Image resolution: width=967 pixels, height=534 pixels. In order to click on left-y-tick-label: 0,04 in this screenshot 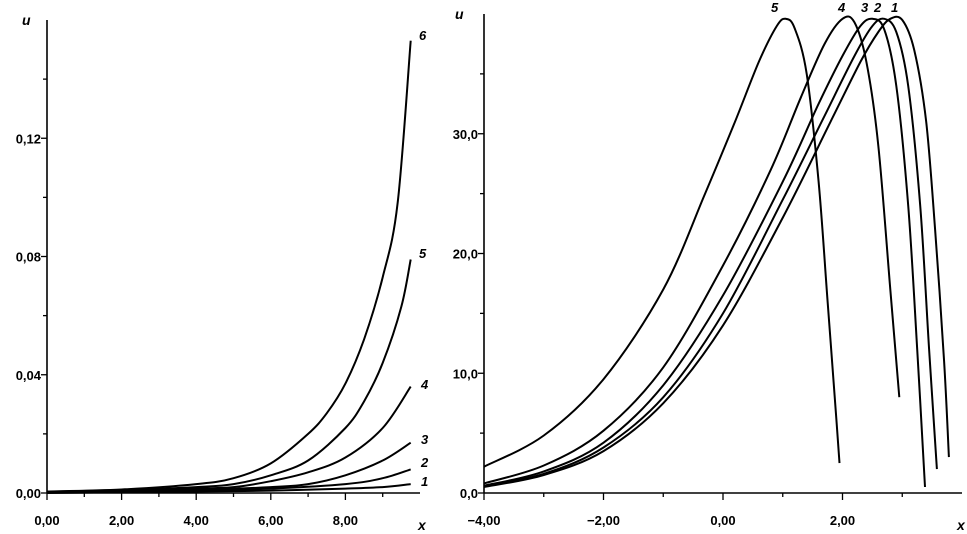, I will do `click(29, 375)`.